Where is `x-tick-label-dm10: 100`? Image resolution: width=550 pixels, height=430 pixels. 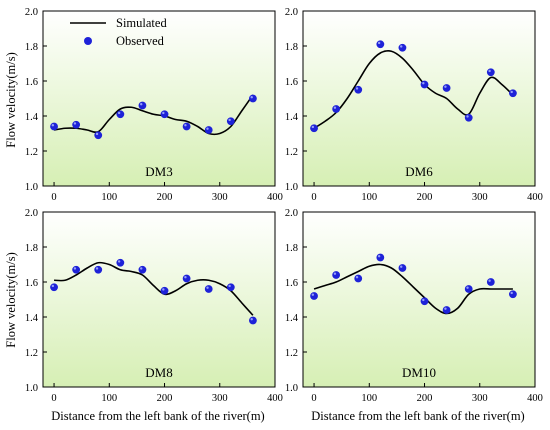 x-tick-label-dm10: 100 is located at coordinates (369, 398).